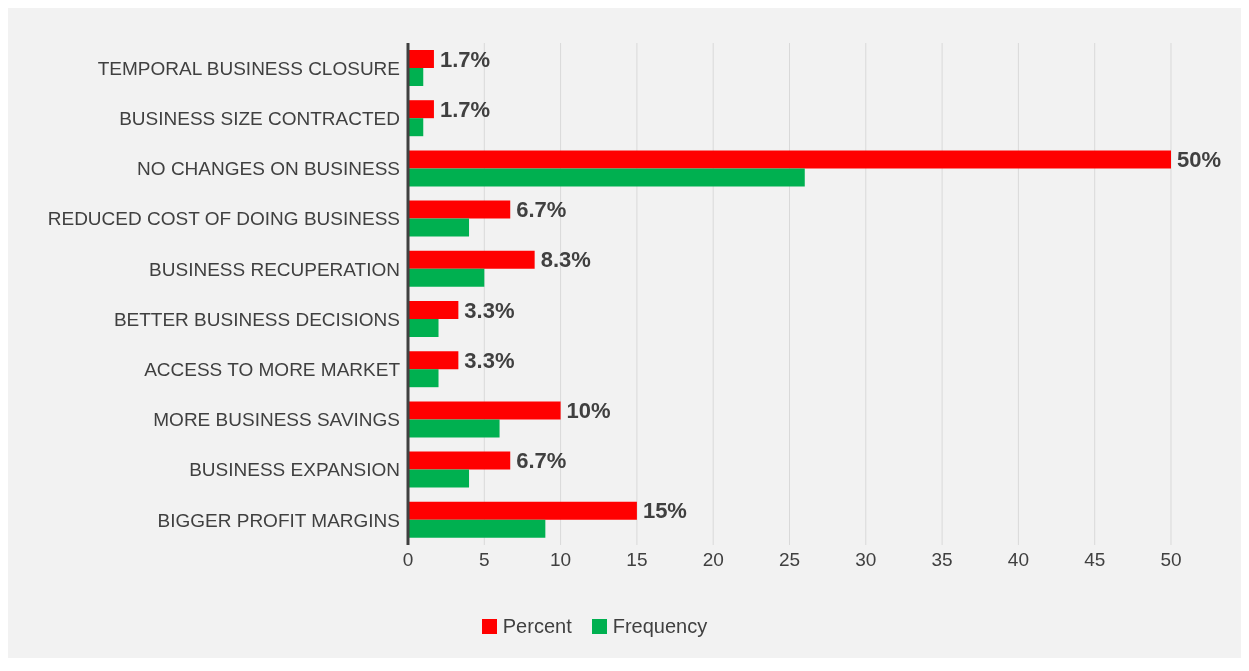 The image size is (1249, 671). What do you see at coordinates (561, 560) in the screenshot?
I see `x-tick-label: 10` at bounding box center [561, 560].